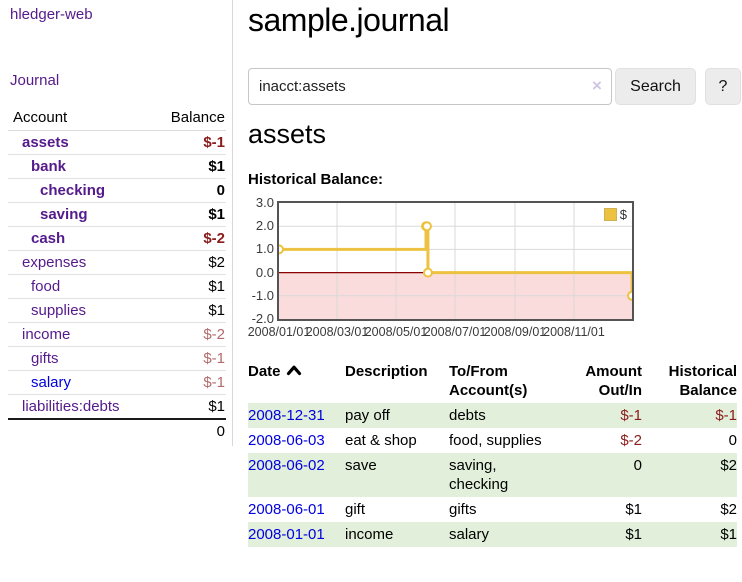  I want to click on search-input, so click(430, 86).